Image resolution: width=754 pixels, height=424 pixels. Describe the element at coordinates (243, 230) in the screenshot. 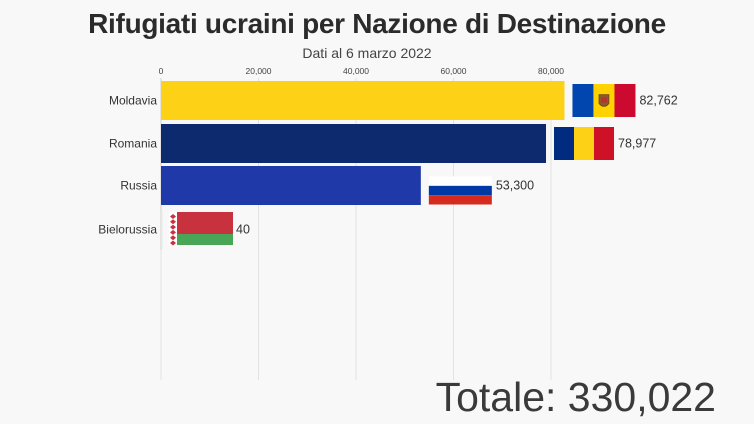

I see `value-label: 40` at that location.